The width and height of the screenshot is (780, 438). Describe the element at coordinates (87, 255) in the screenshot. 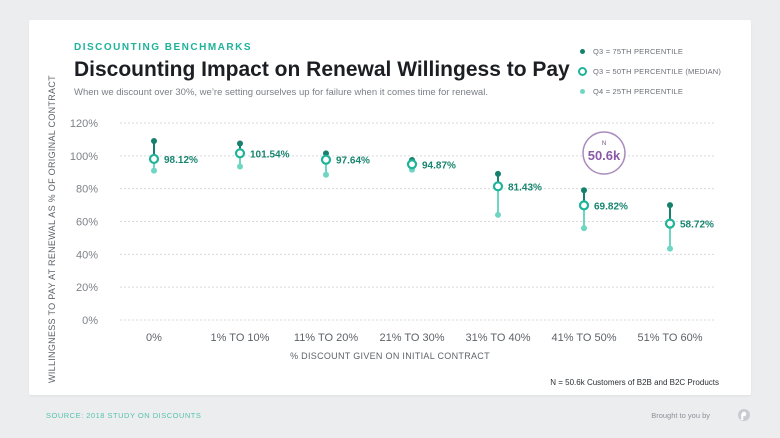

I see `y-tick-label: 40%` at that location.